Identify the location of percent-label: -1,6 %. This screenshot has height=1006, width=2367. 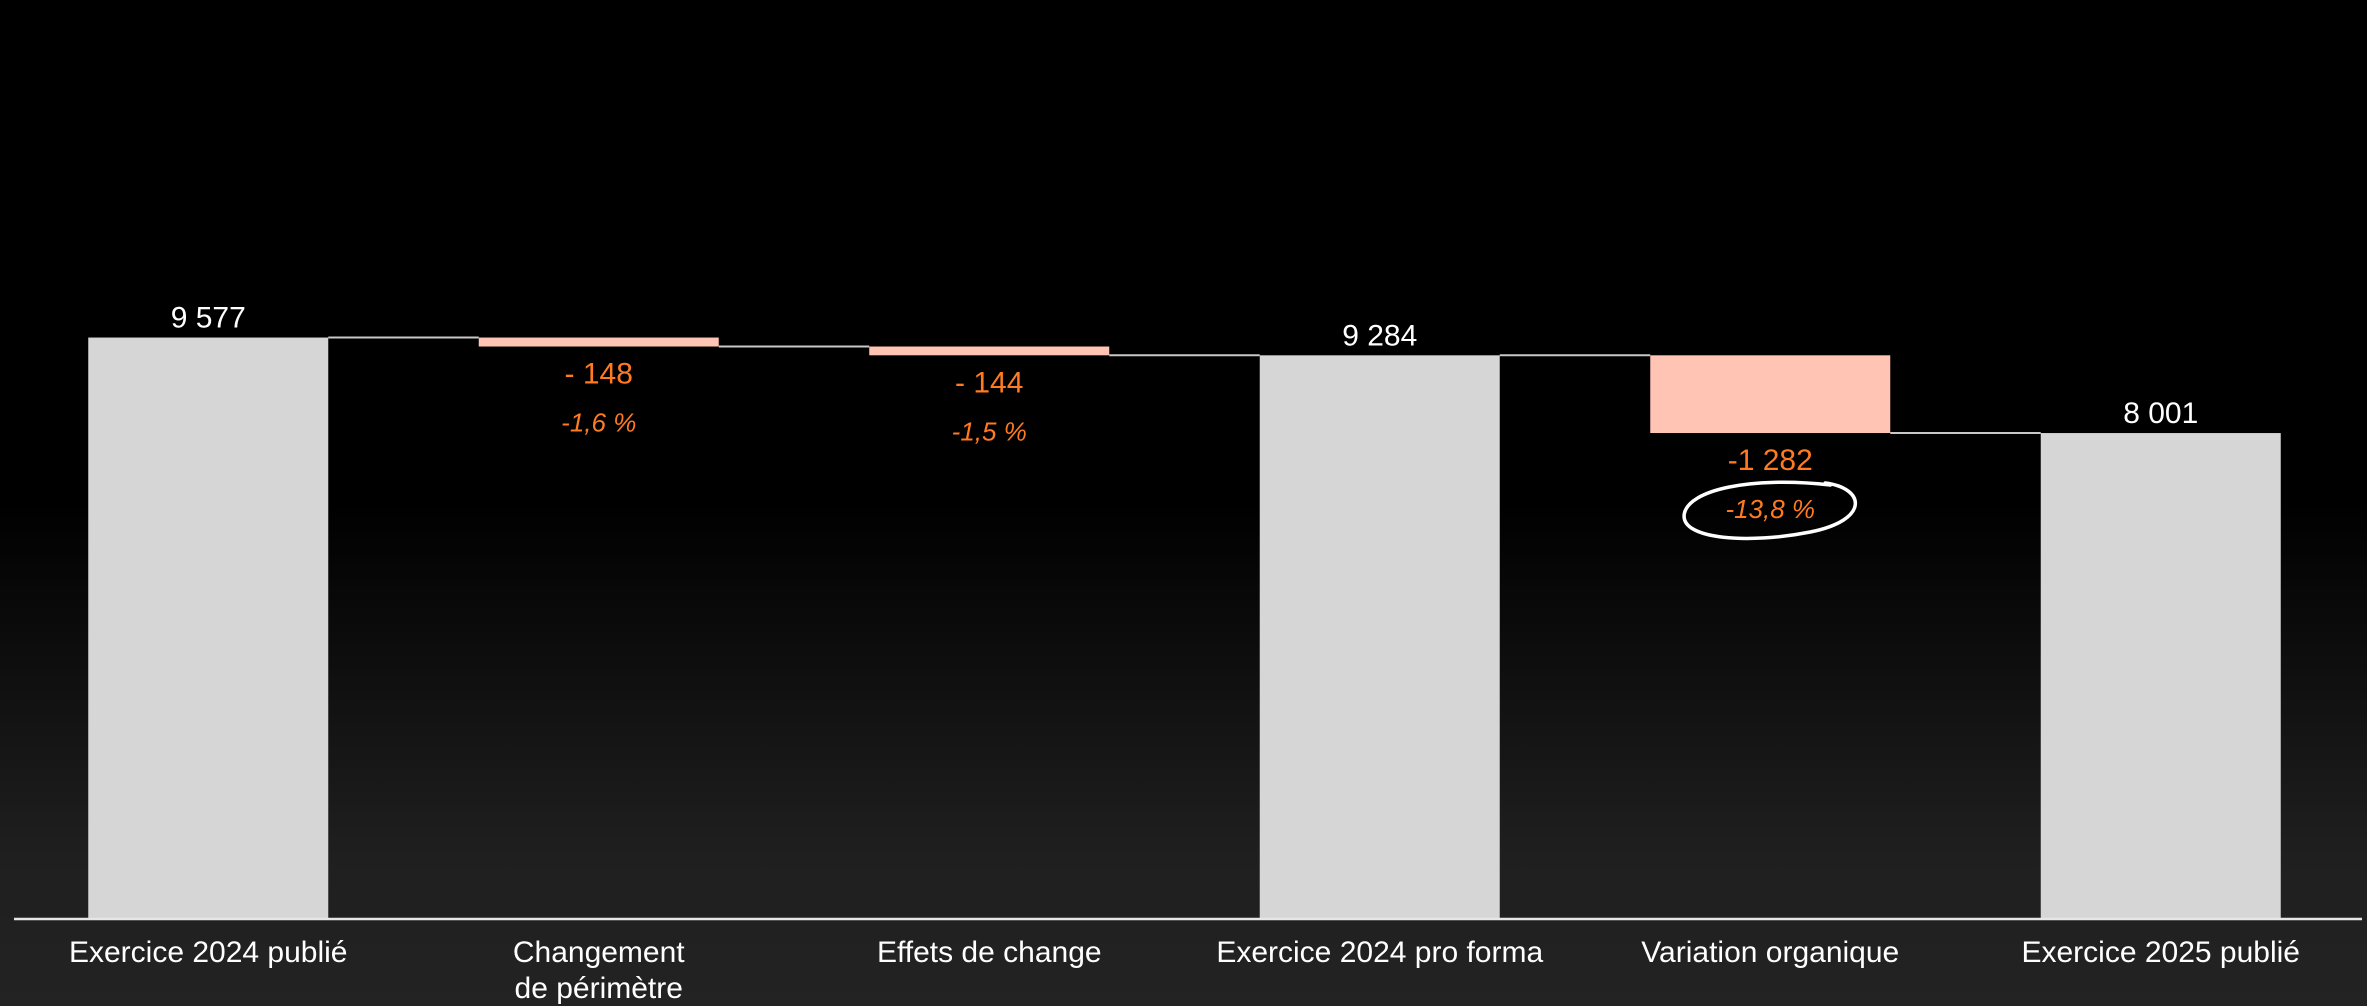
(598, 423).